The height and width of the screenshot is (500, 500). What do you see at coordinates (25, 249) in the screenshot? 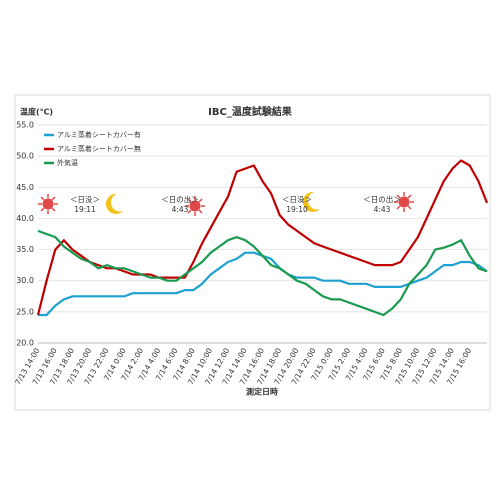
I see `y-tick-label: 35.0` at bounding box center [25, 249].